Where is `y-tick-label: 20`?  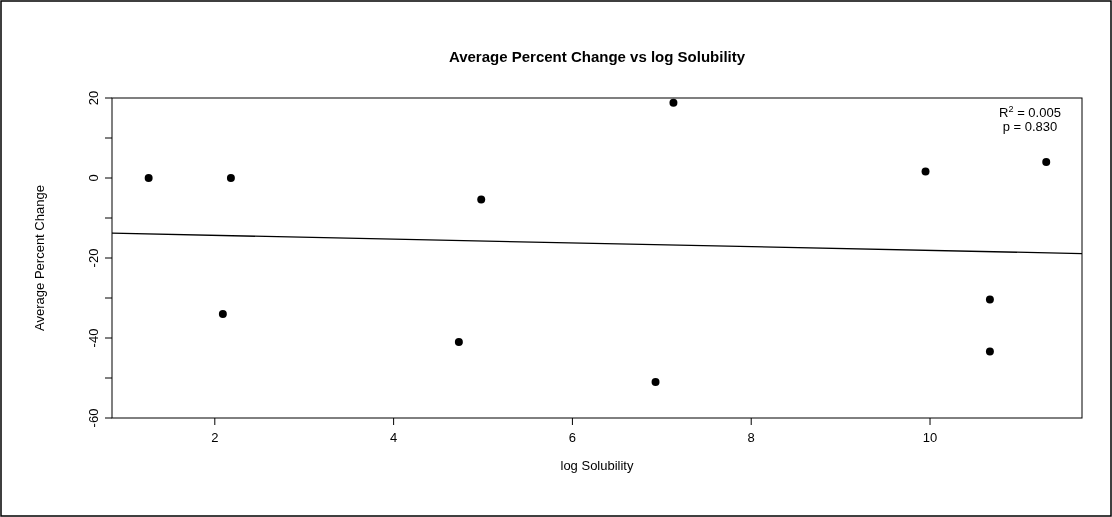
y-tick-label: 20 is located at coordinates (93, 98).